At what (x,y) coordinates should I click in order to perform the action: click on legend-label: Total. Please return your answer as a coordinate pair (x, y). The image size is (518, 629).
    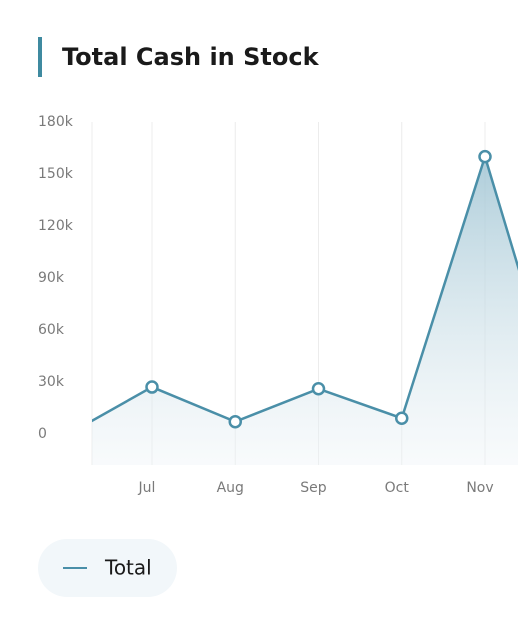
    Looking at the image, I should click on (128, 568).